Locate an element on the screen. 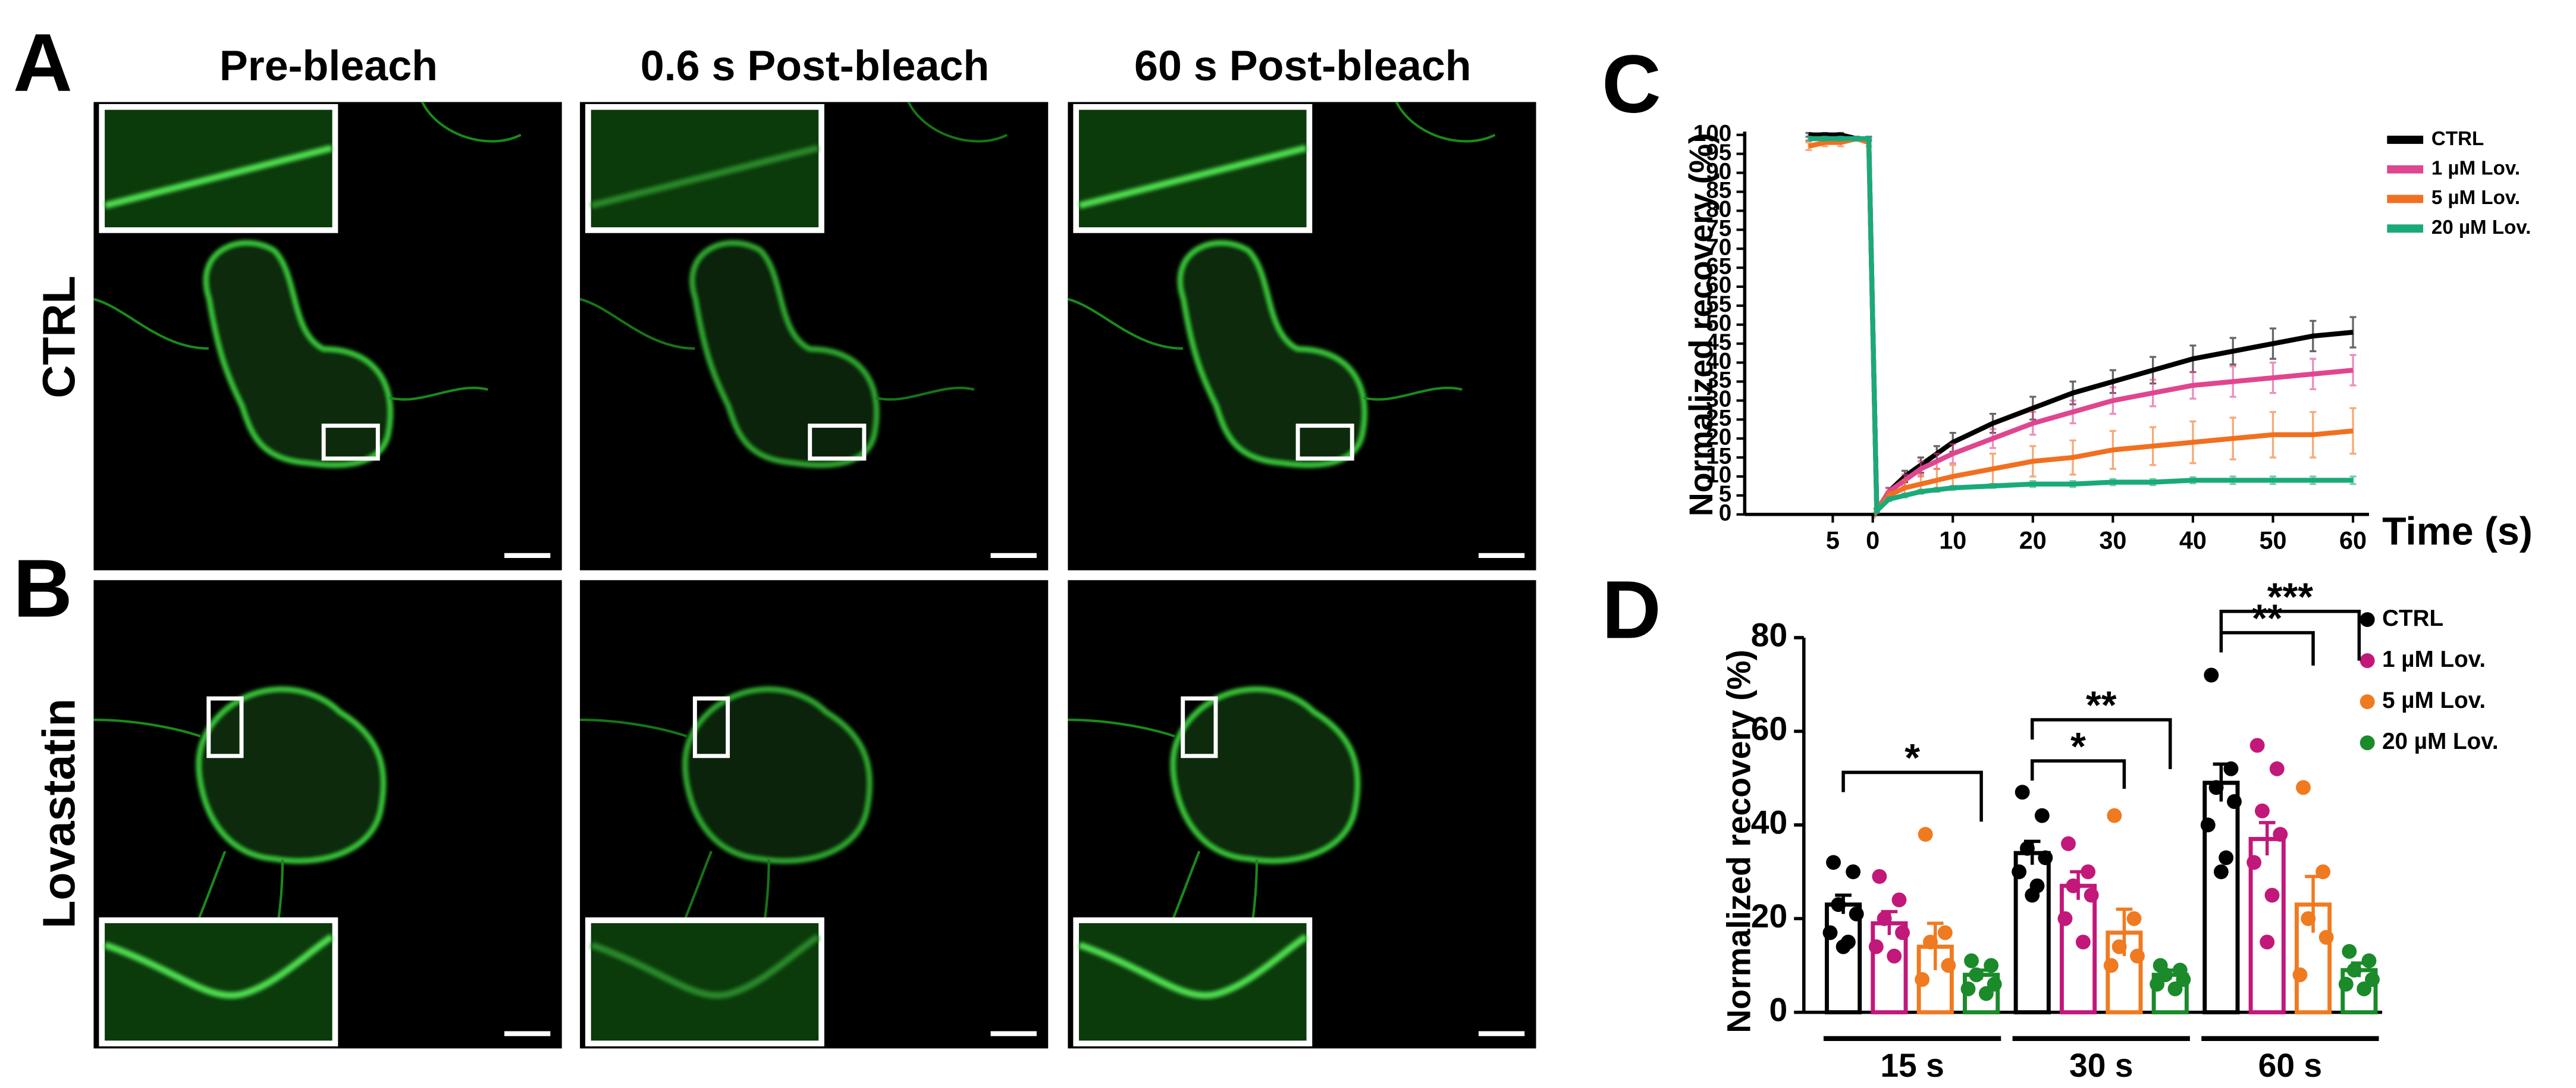 This screenshot has width=2576, height=1088. legend-label: 5 µM Lov. is located at coordinates (2434, 700).